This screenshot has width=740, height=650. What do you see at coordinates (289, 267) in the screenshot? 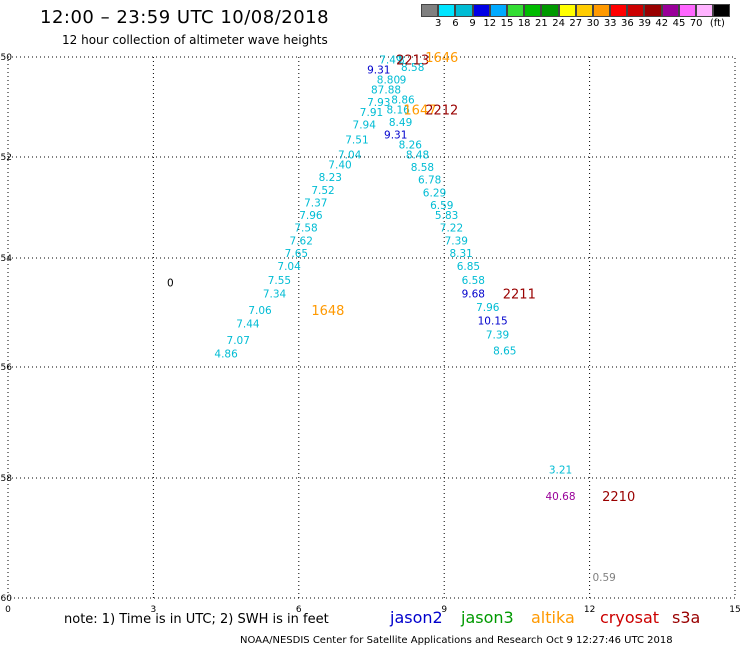
I see `wave-height-label: 7.04` at bounding box center [289, 267].